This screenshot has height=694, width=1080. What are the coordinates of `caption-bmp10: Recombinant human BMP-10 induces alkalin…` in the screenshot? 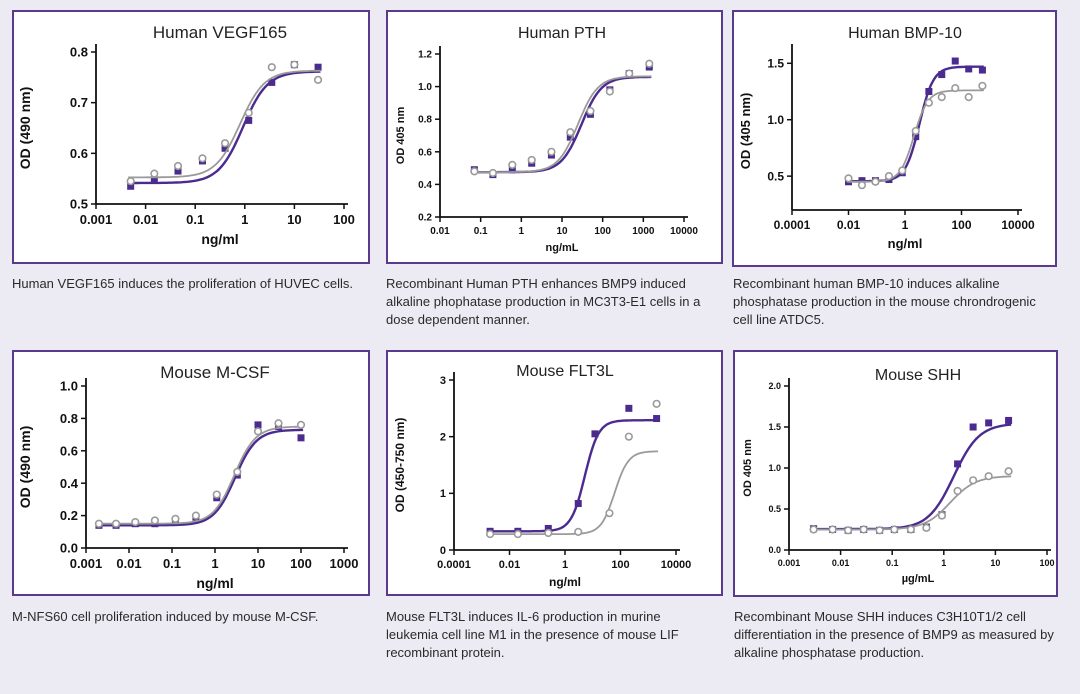 It's located at (884, 301).